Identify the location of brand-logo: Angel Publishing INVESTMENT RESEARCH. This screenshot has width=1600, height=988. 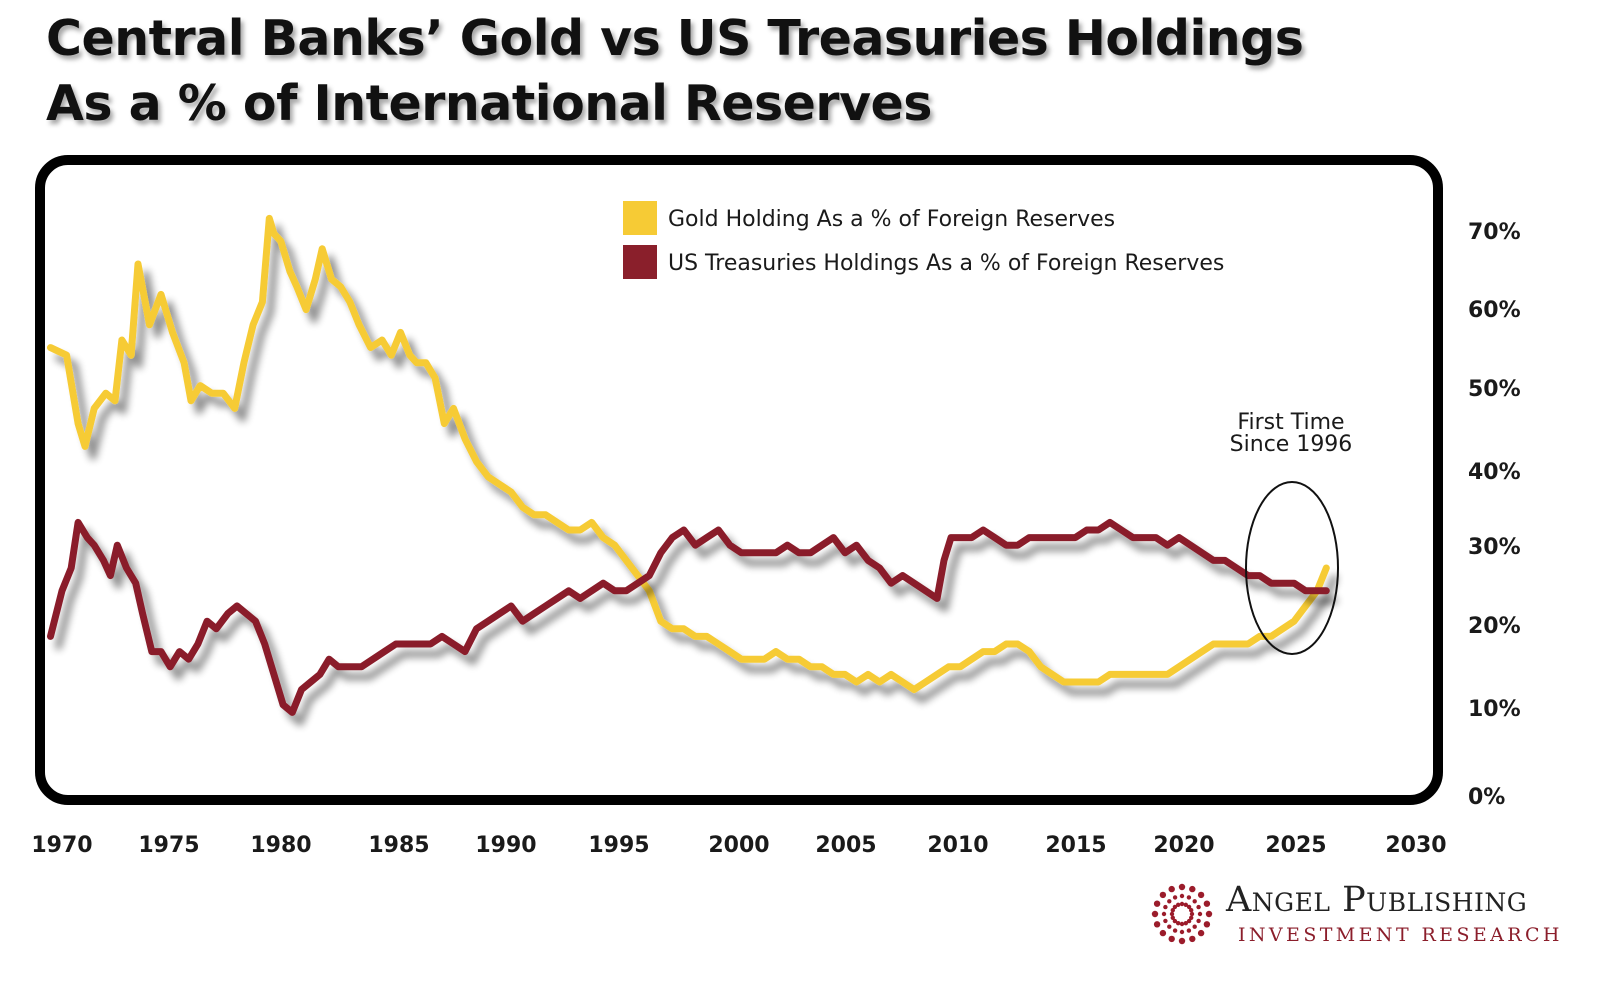
(1366, 914).